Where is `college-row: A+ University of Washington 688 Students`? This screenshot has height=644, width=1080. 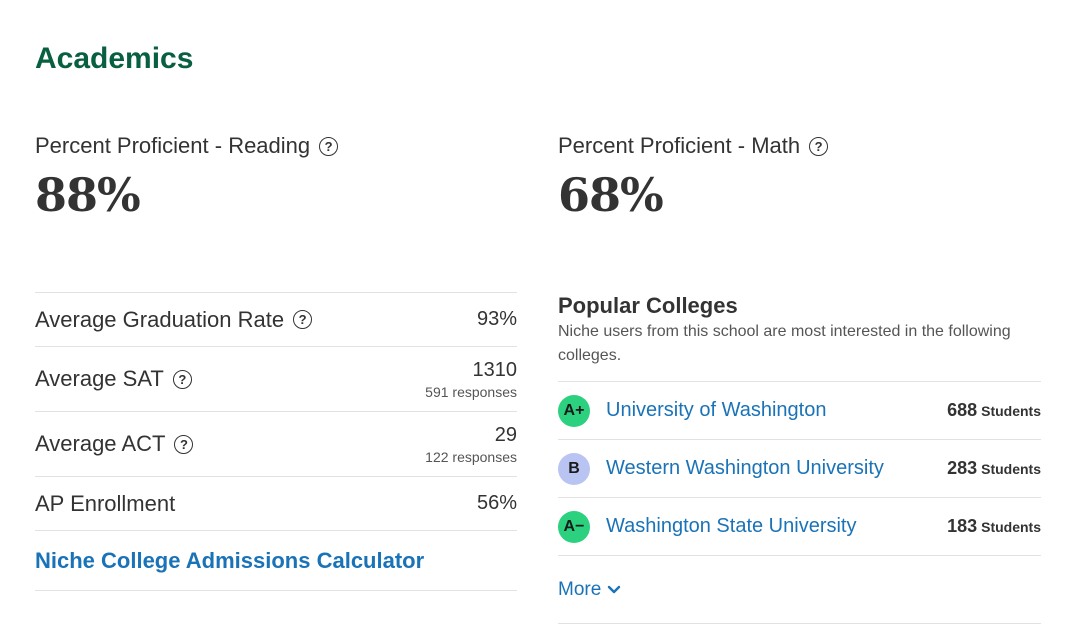
college-row: A+ University of Washington 688 Students is located at coordinates (799, 410).